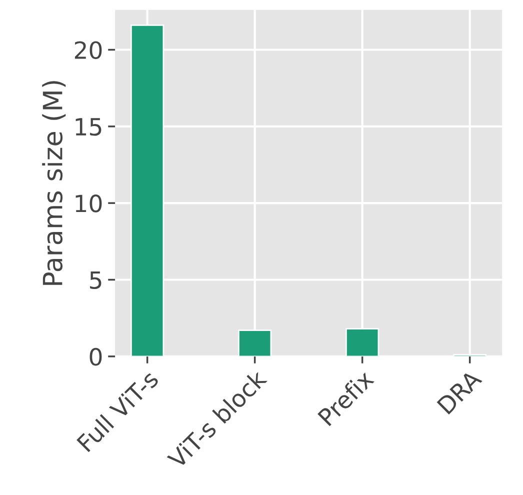 The width and height of the screenshot is (523, 495). What do you see at coordinates (89, 203) in the screenshot?
I see `y-tick-label: 10` at bounding box center [89, 203].